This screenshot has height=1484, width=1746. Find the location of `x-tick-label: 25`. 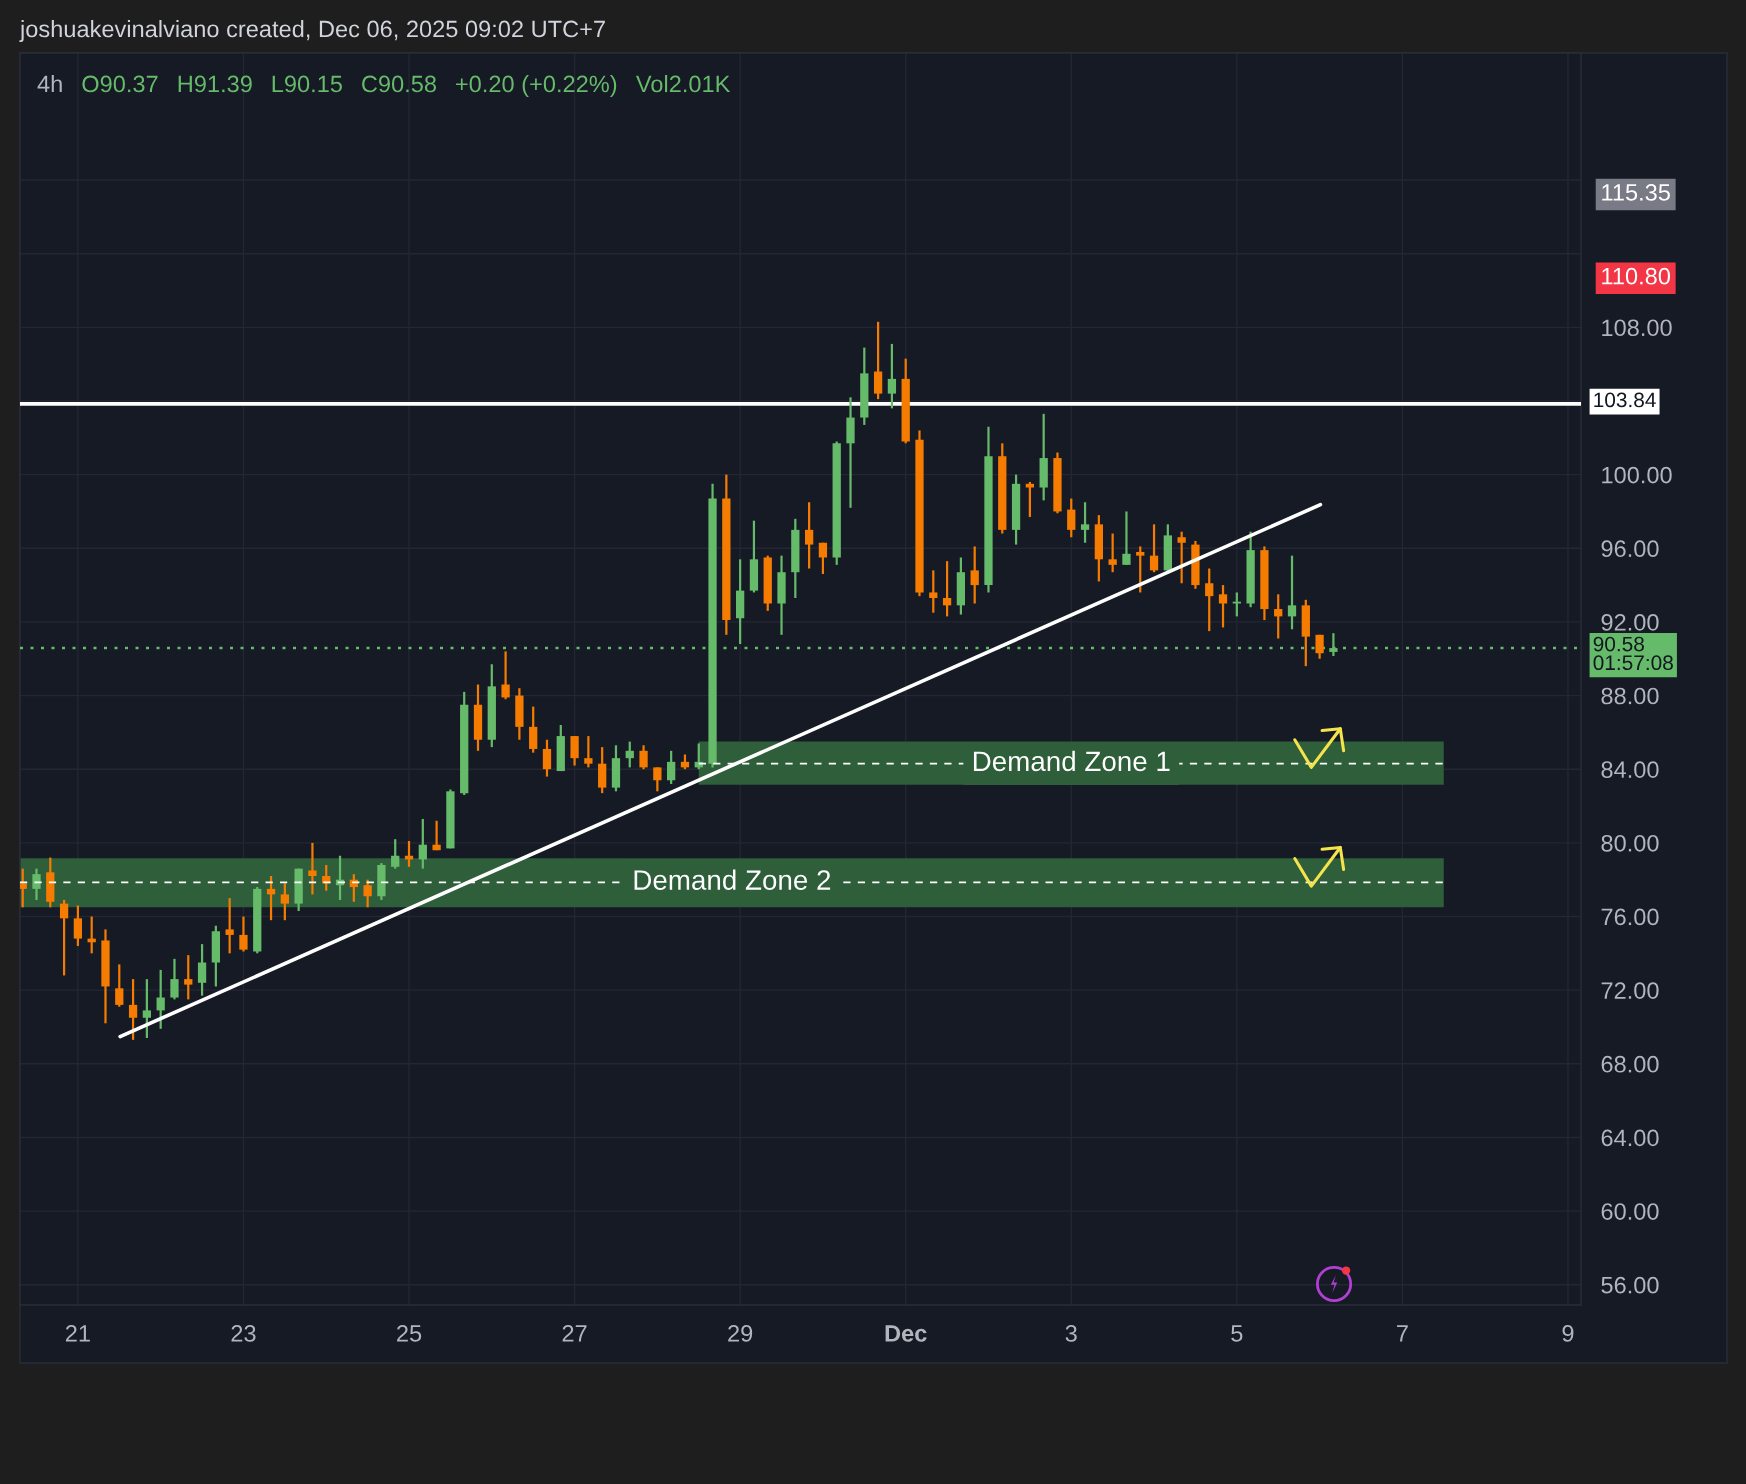

x-tick-label: 25 is located at coordinates (409, 1333).